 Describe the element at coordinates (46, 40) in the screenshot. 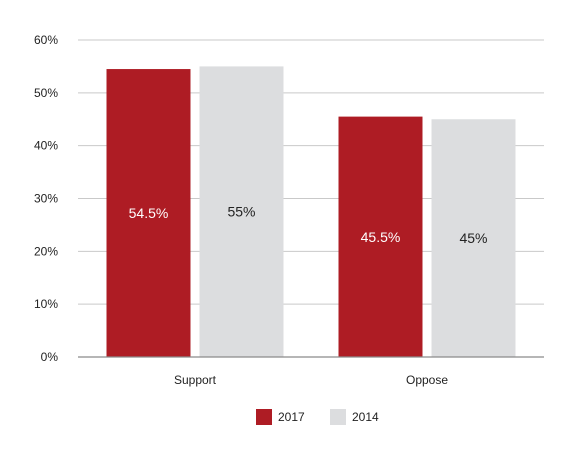

I see `y-tick-label: 60%` at that location.